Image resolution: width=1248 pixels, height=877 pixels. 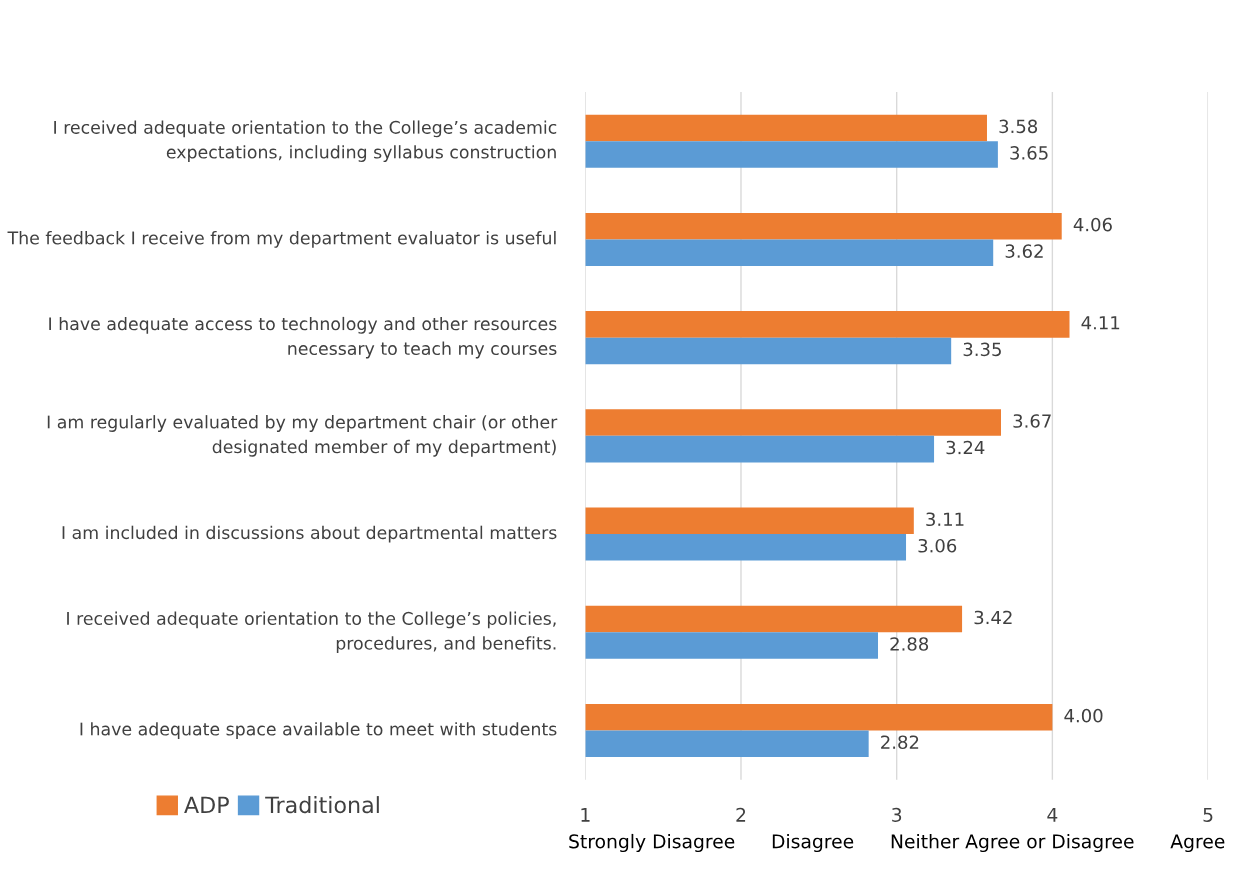 What do you see at coordinates (302, 436) in the screenshot?
I see `y-tick-label: I am regularly evaluated by my department chair (or other designated member of my department)` at bounding box center [302, 436].